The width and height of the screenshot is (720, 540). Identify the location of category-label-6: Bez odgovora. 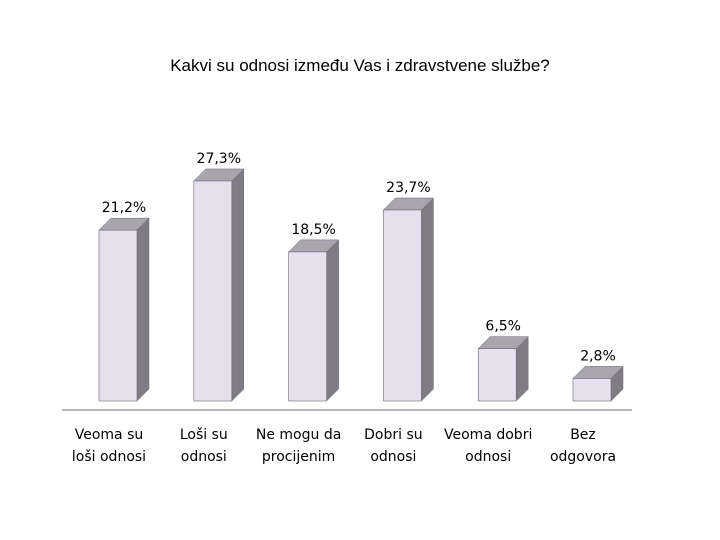
(583, 446).